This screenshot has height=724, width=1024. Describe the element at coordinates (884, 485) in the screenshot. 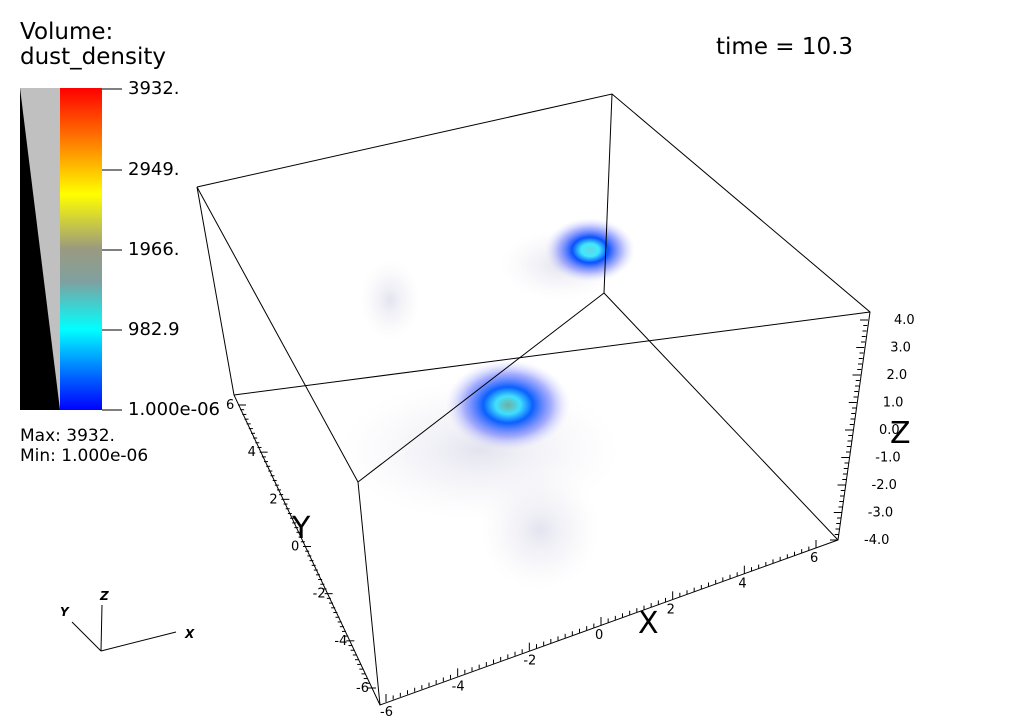

I see `z-axis-tick-label: -2.0` at that location.